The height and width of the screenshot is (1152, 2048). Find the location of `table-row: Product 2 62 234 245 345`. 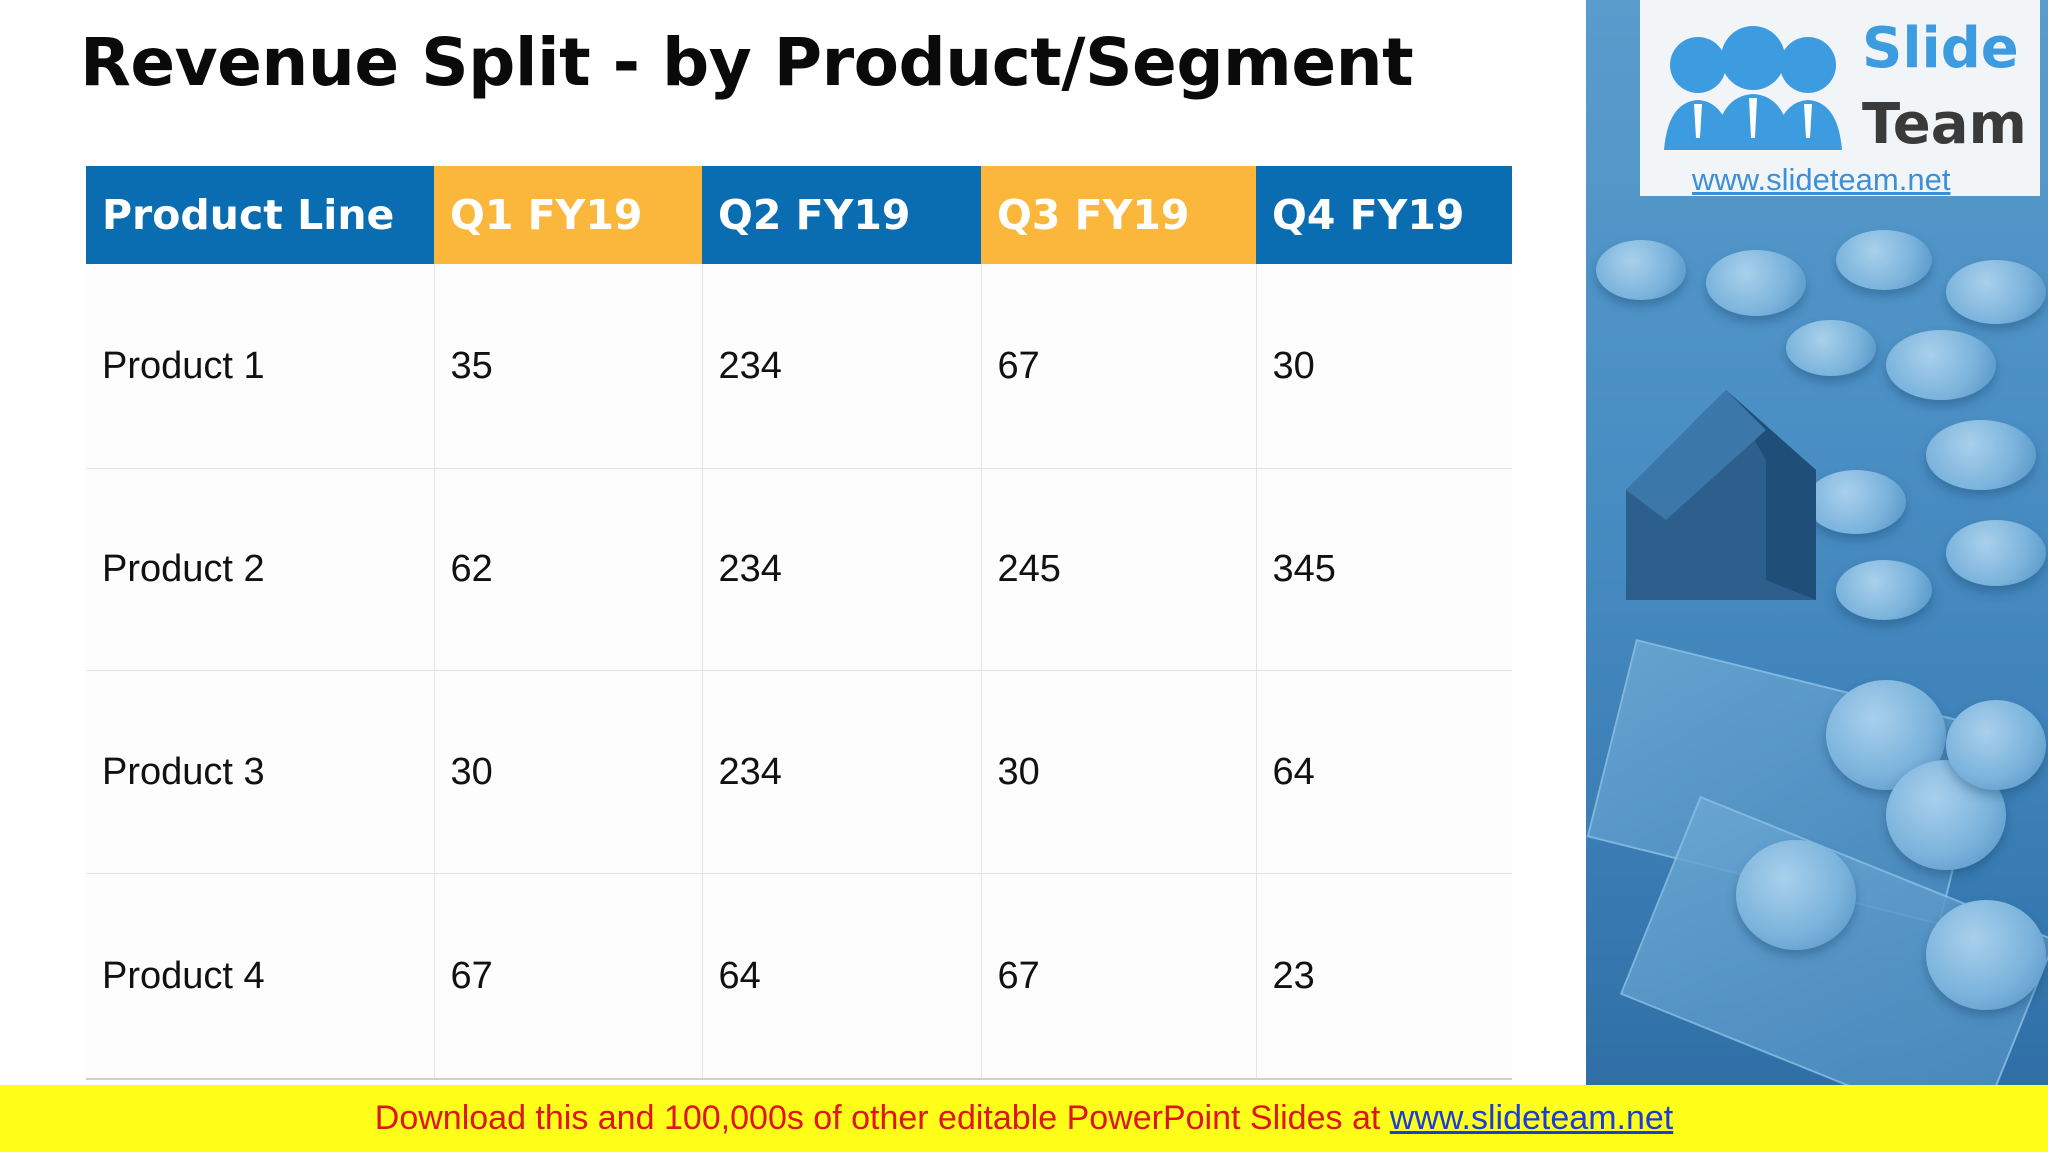

table-row: Product 2 62 234 245 345 is located at coordinates (799, 569).